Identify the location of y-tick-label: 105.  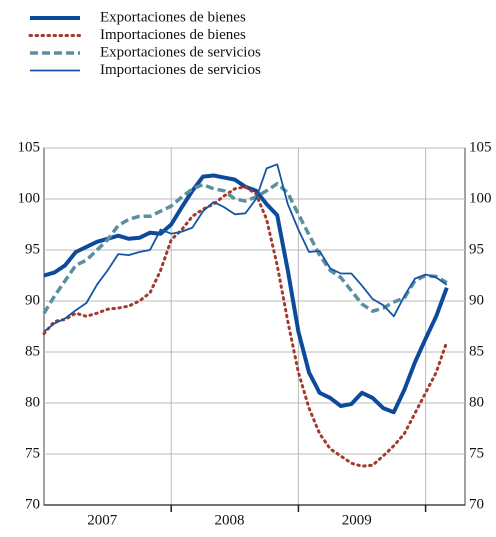
(29, 147).